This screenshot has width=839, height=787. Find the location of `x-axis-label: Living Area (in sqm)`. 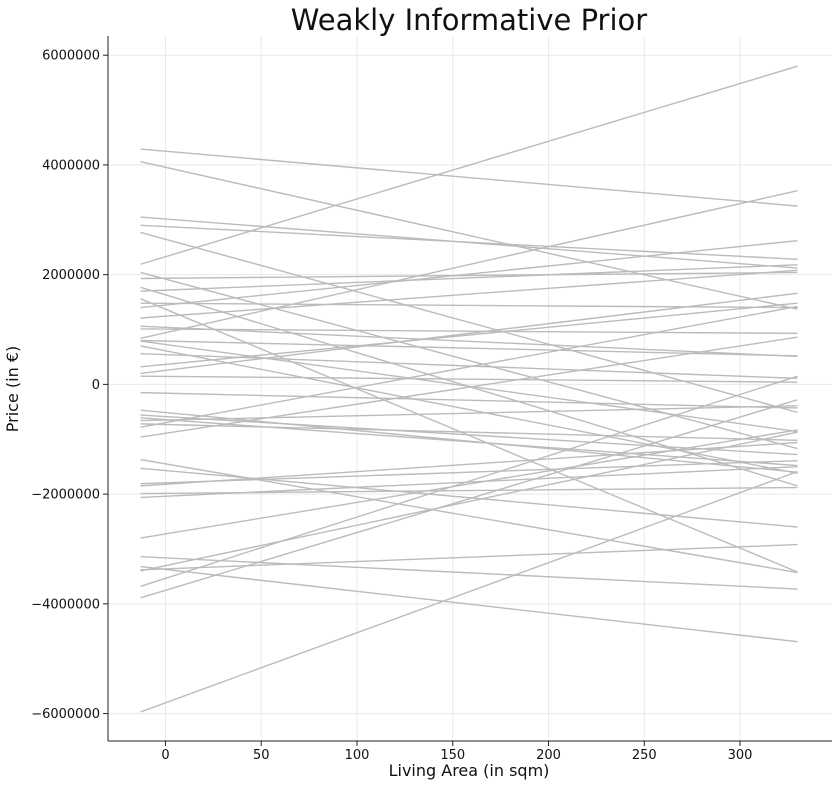

x-axis-label: Living Area (in sqm) is located at coordinates (469, 770).